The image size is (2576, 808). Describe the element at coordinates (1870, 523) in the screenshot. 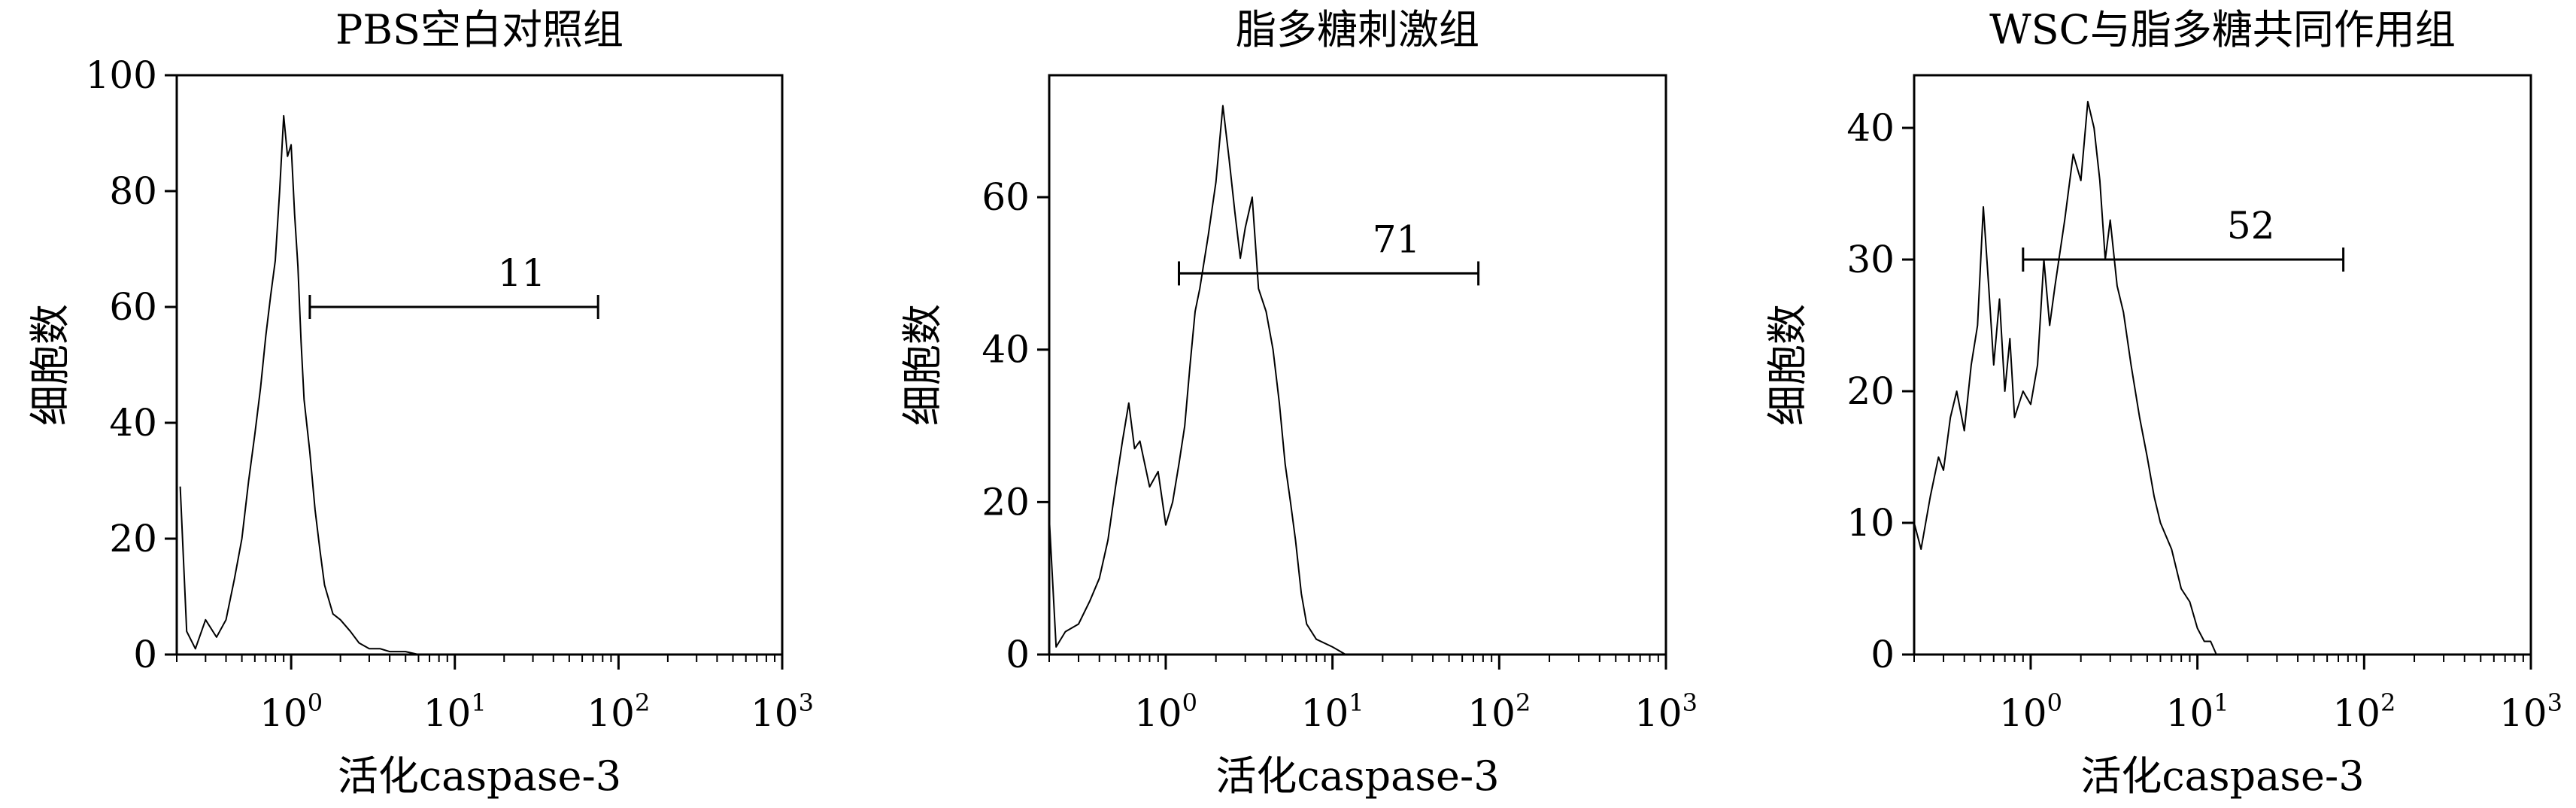

I see `y-tick-label: 10` at that location.